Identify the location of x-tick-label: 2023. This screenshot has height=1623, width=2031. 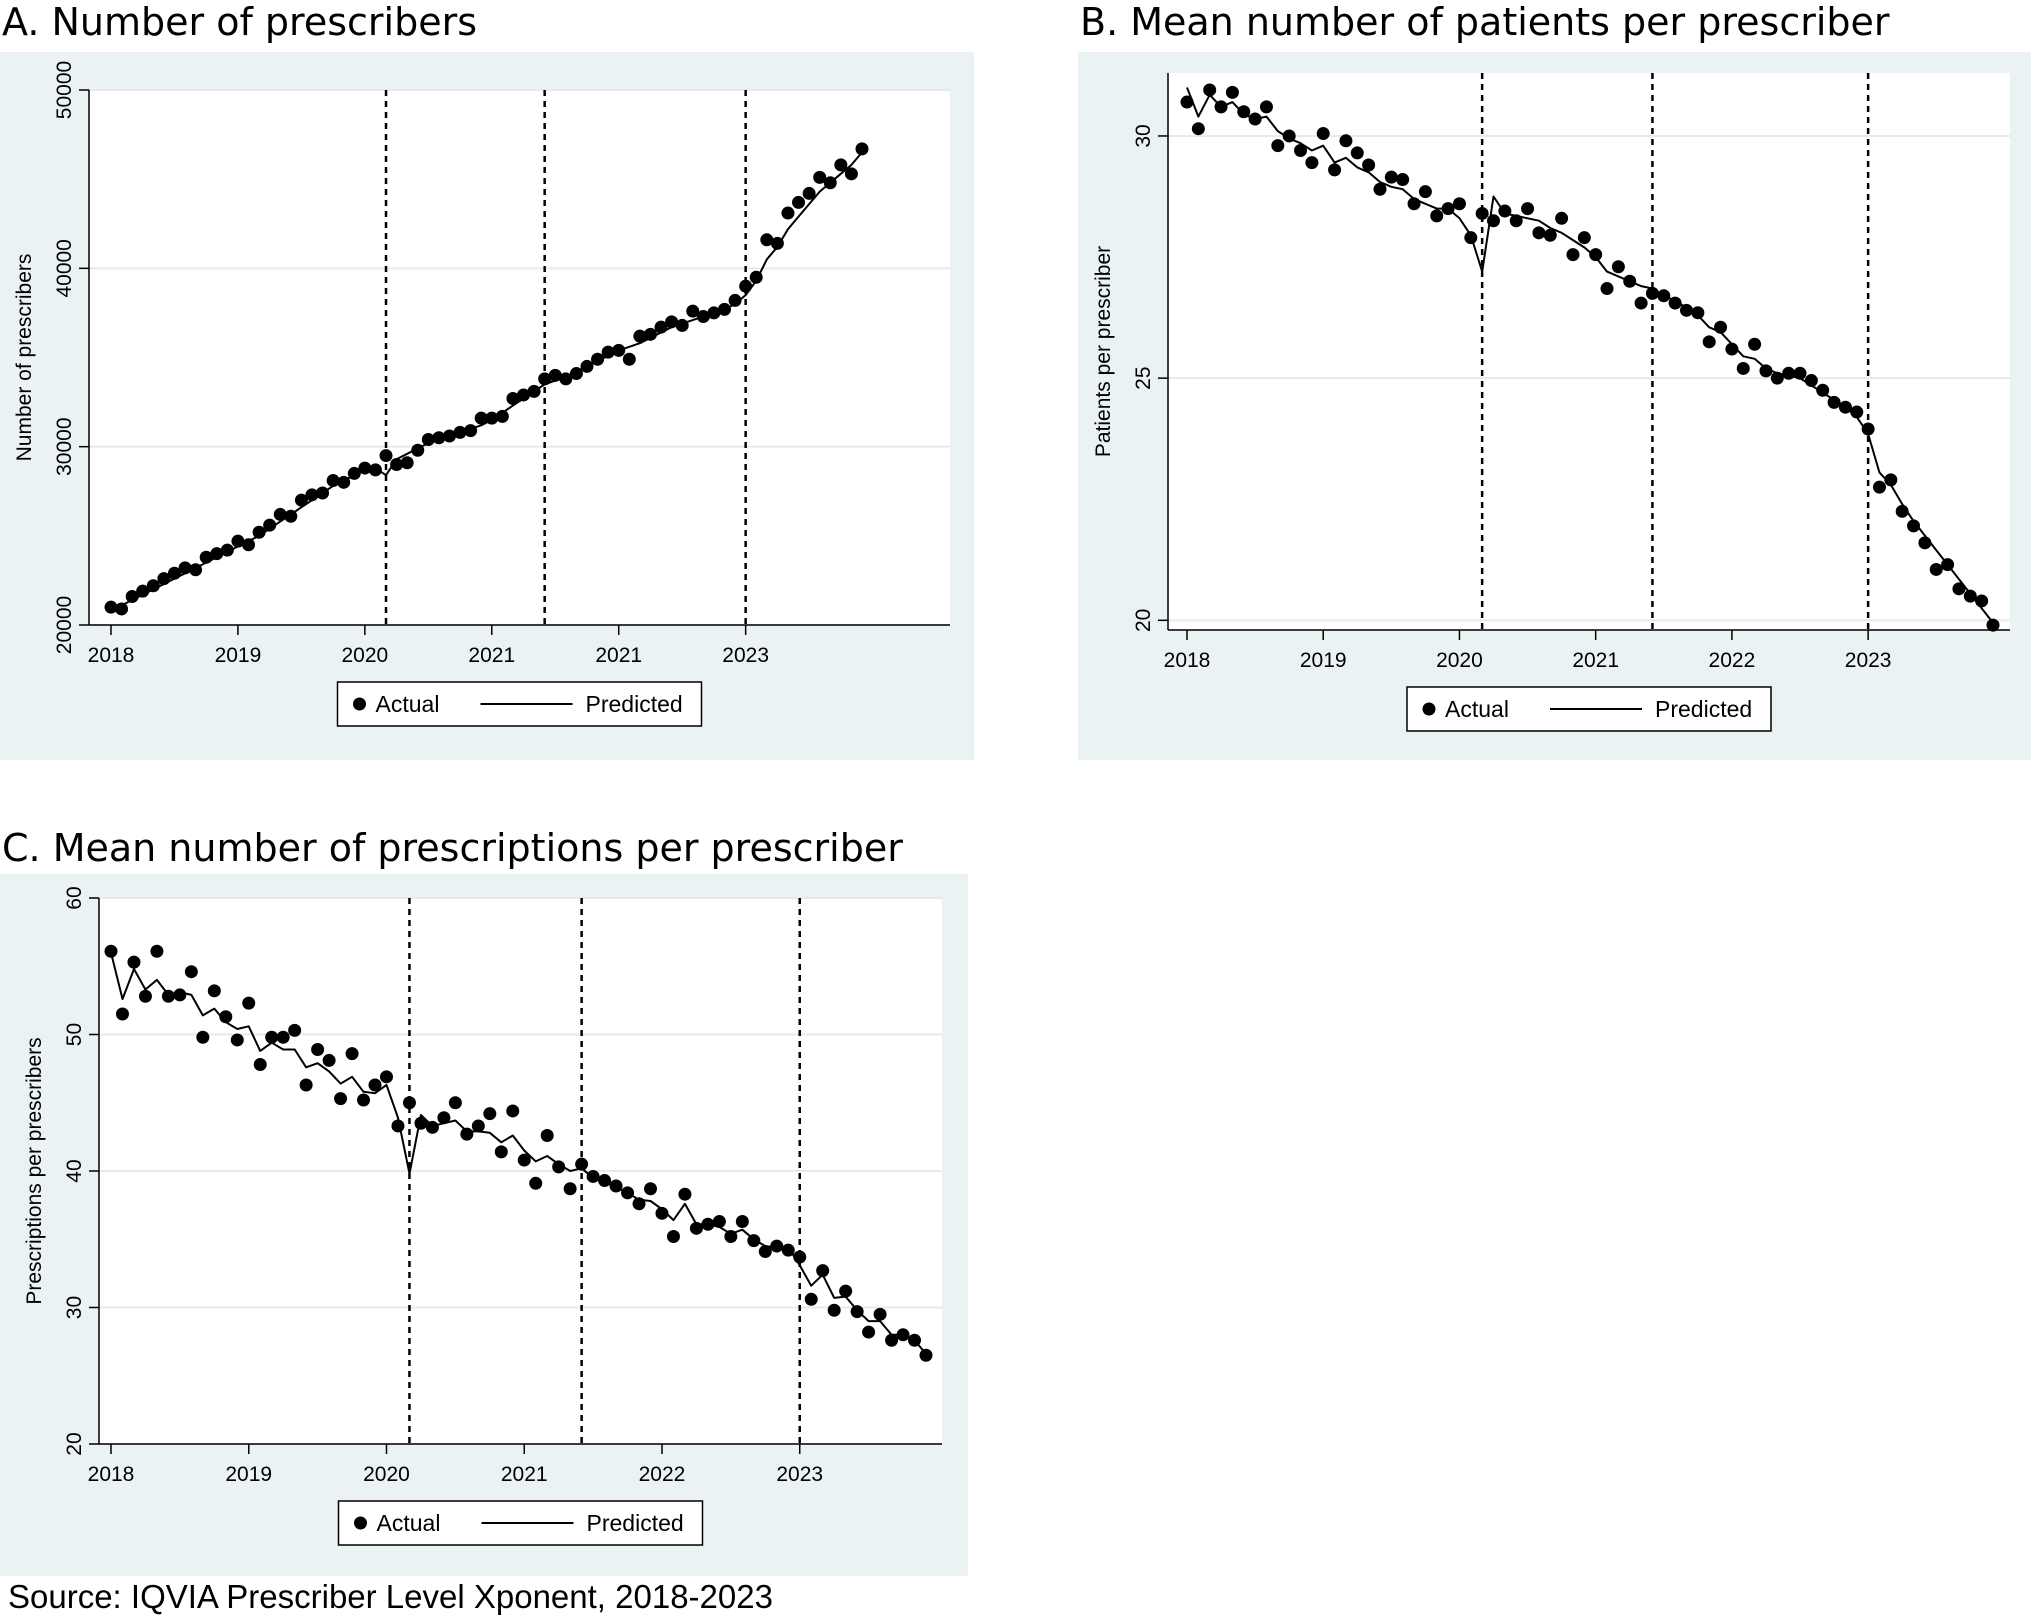
(1868, 660).